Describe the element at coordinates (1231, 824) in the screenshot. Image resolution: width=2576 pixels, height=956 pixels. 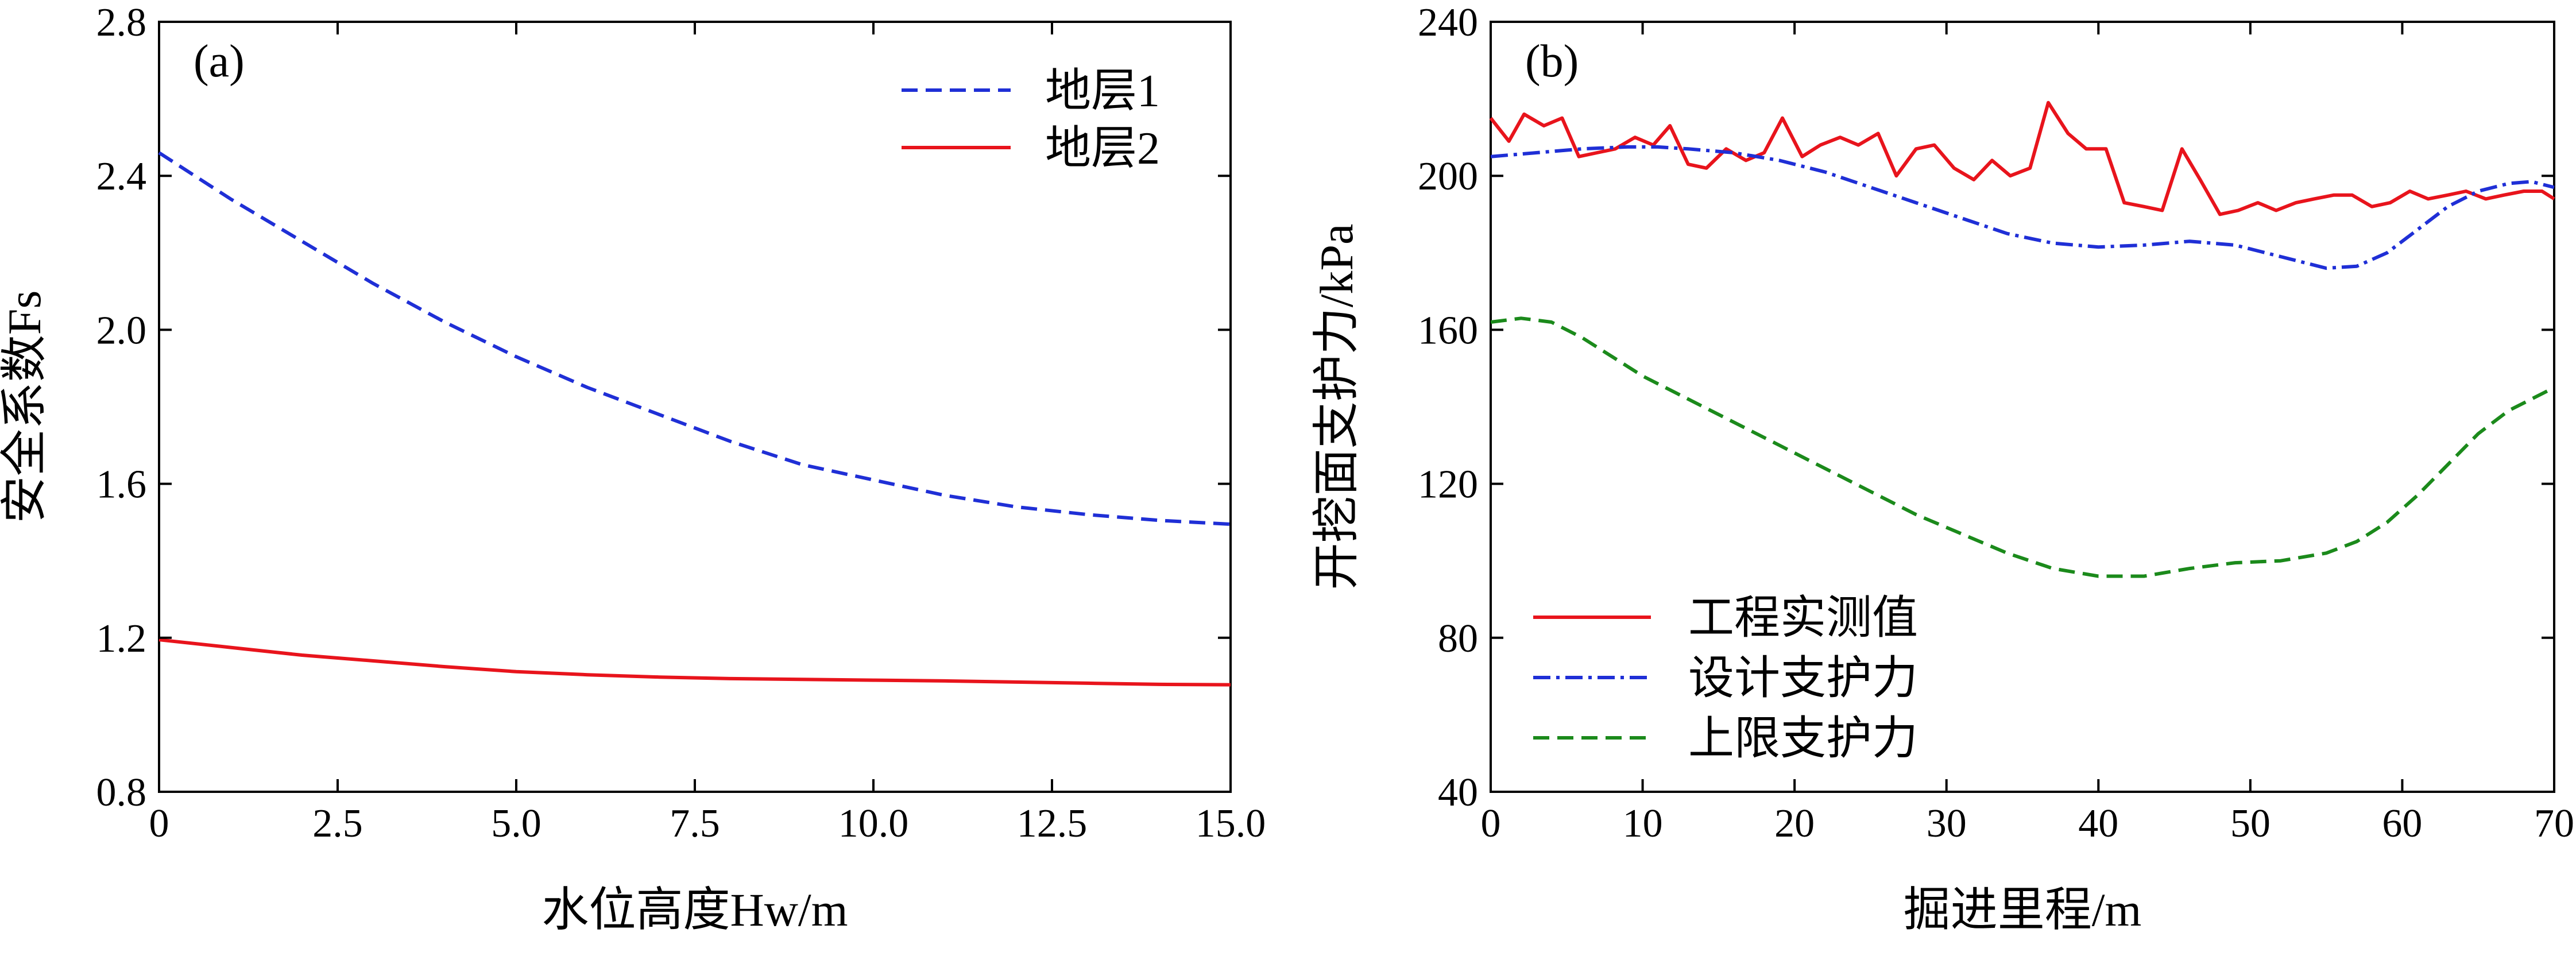
I see `x-tick-label: 15.0` at that location.